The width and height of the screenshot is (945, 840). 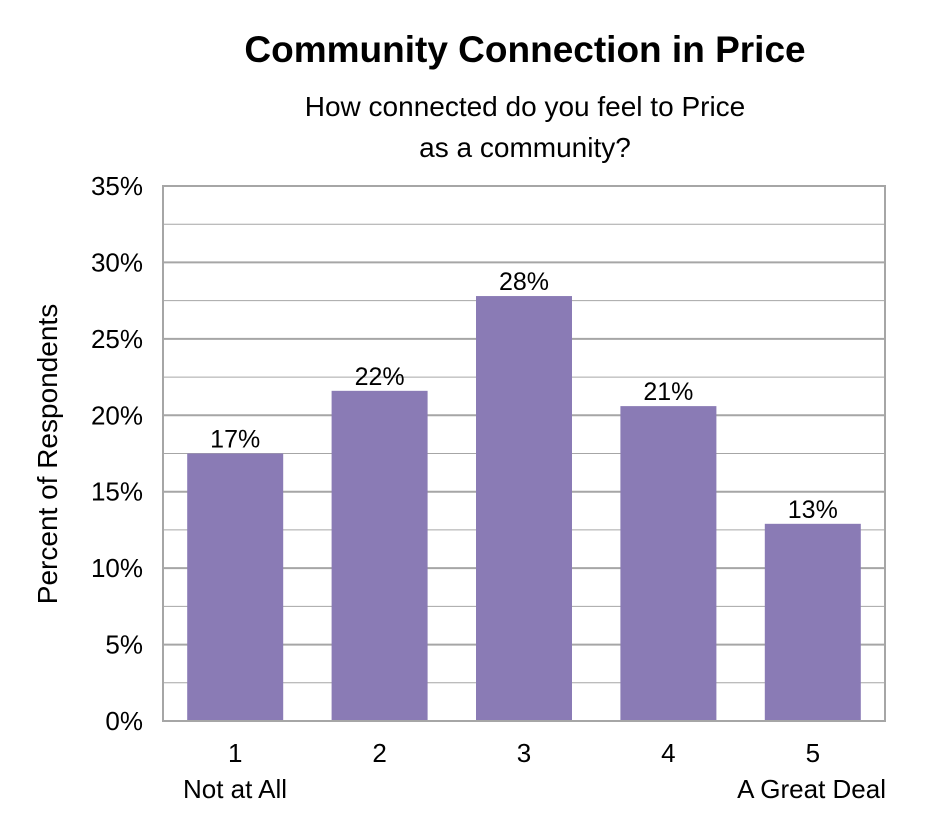 What do you see at coordinates (117, 339) in the screenshot?
I see `y-tick-label: 25%` at bounding box center [117, 339].